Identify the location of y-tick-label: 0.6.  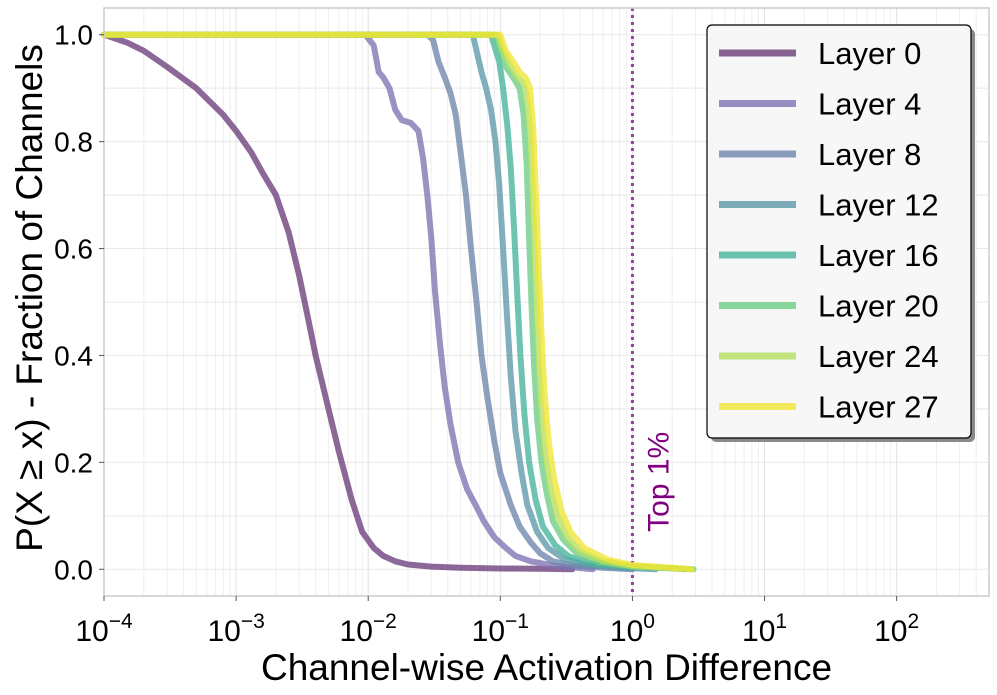
(73, 249).